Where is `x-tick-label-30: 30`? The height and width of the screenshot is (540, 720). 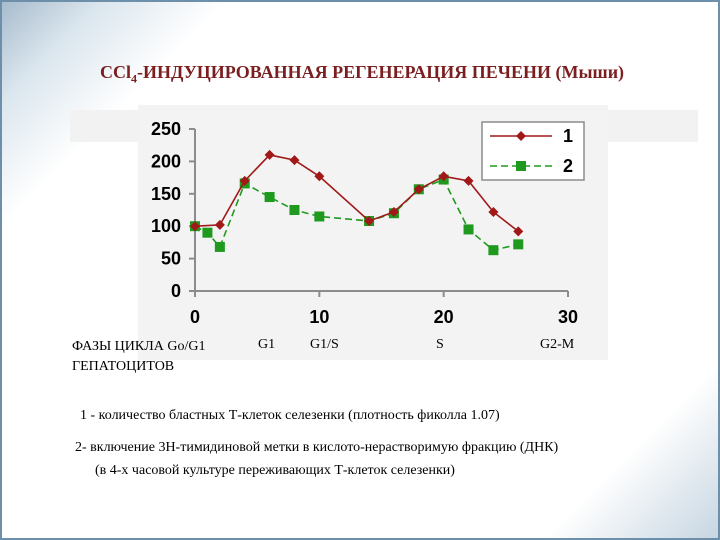
x-tick-label-30: 30 is located at coordinates (568, 317).